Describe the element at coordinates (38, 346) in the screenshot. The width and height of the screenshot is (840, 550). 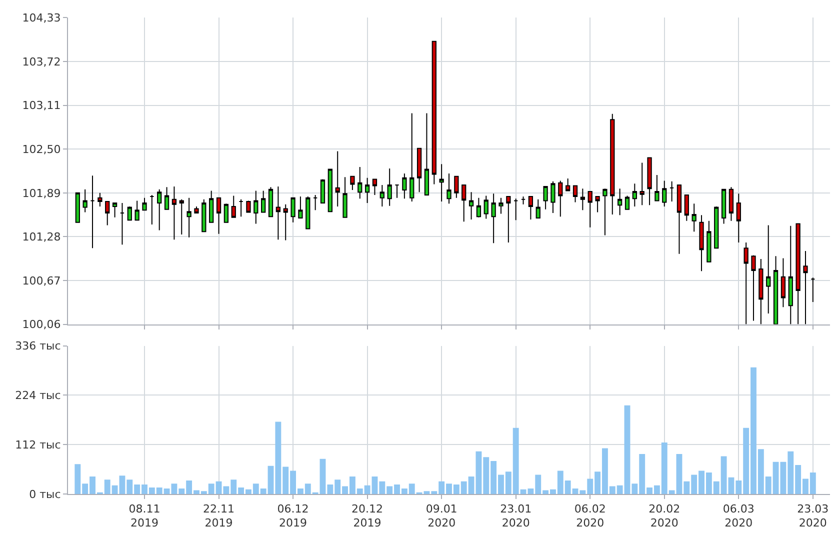
I see `y-tick-label: 336 тыс` at that location.